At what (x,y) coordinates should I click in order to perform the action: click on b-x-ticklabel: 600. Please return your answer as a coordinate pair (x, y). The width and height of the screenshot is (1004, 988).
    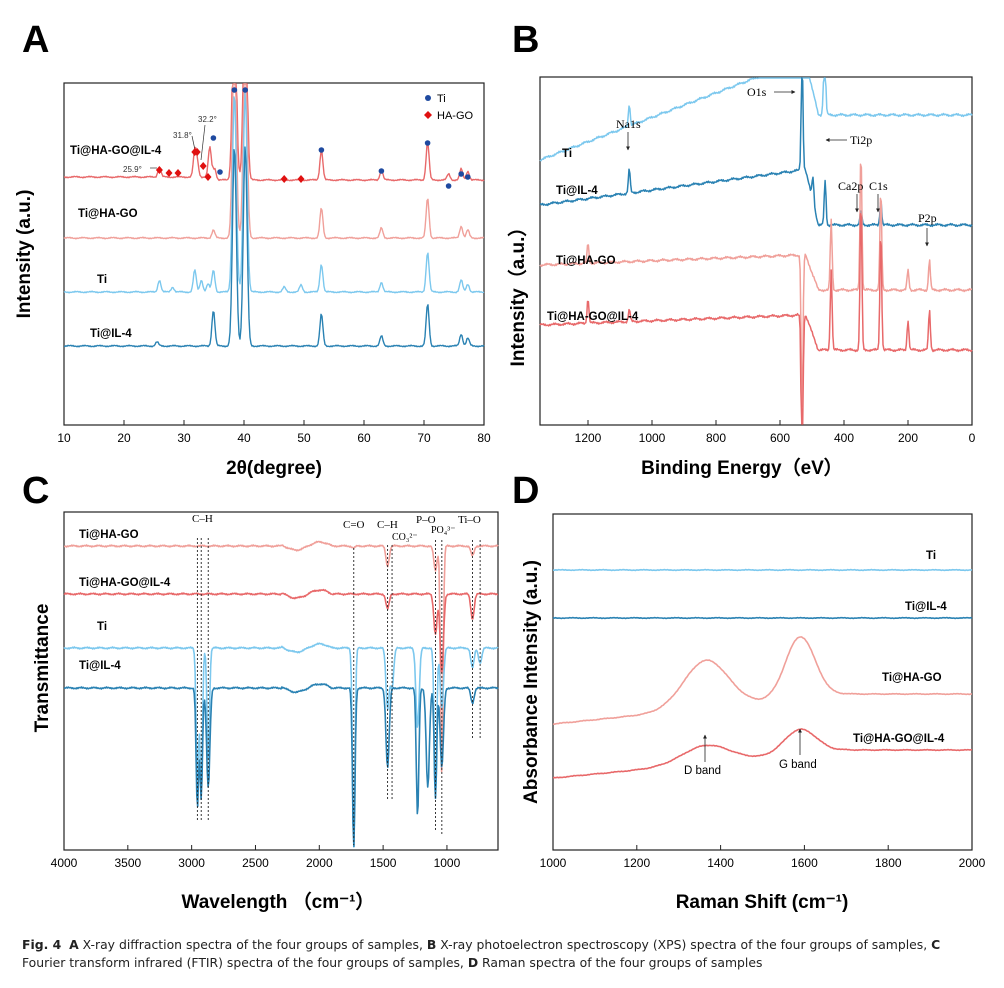
    Looking at the image, I should click on (780, 438).